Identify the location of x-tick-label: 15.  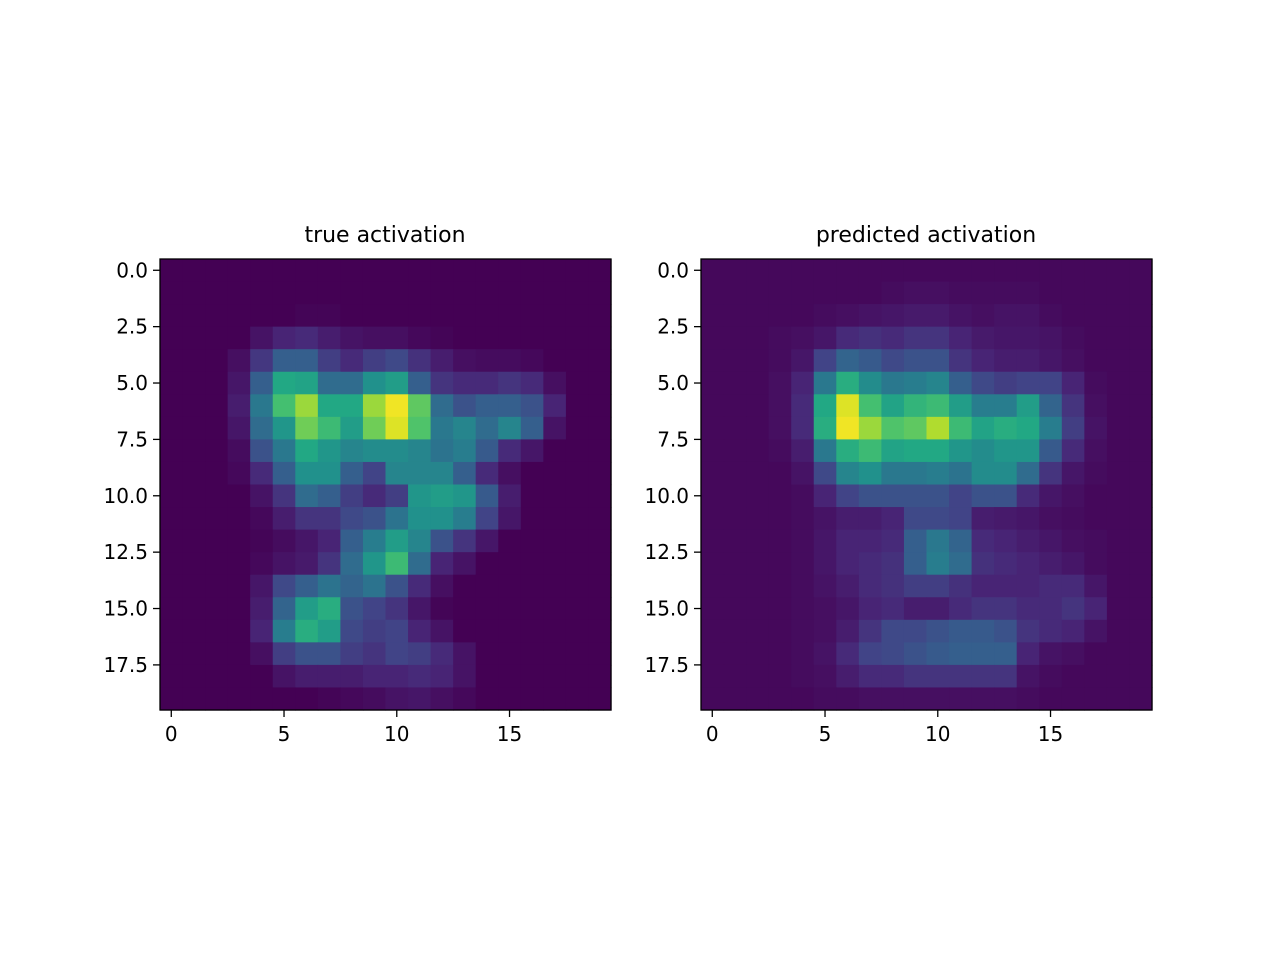
(1050, 734).